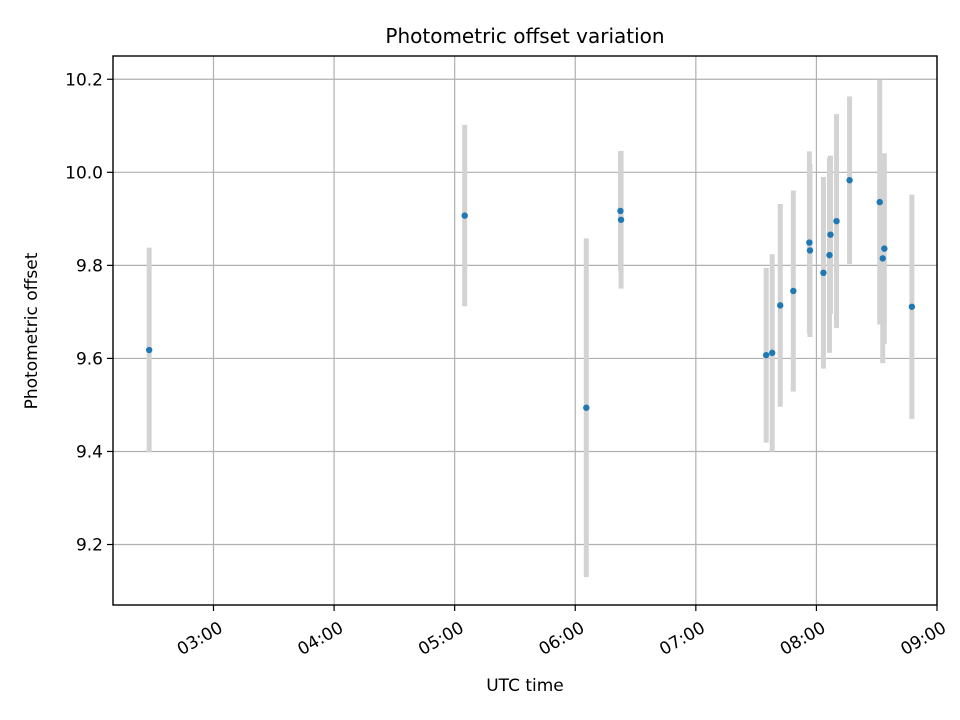 The image size is (960, 720). Describe the element at coordinates (89, 359) in the screenshot. I see `y-tick-label-2: 9.6` at that location.